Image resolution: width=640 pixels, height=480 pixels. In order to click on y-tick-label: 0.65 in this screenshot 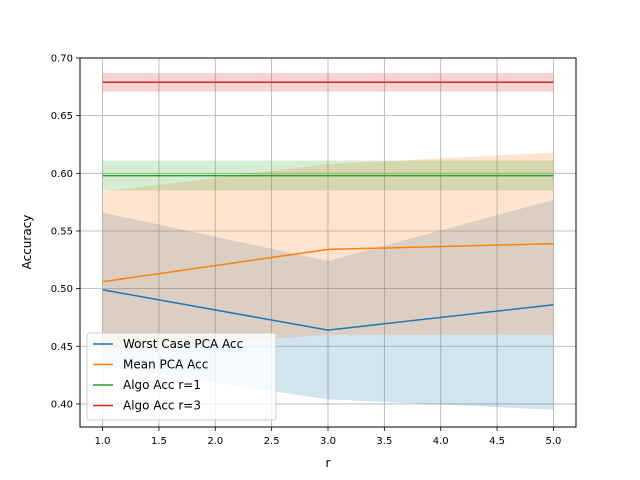, I will do `click(62, 116)`.